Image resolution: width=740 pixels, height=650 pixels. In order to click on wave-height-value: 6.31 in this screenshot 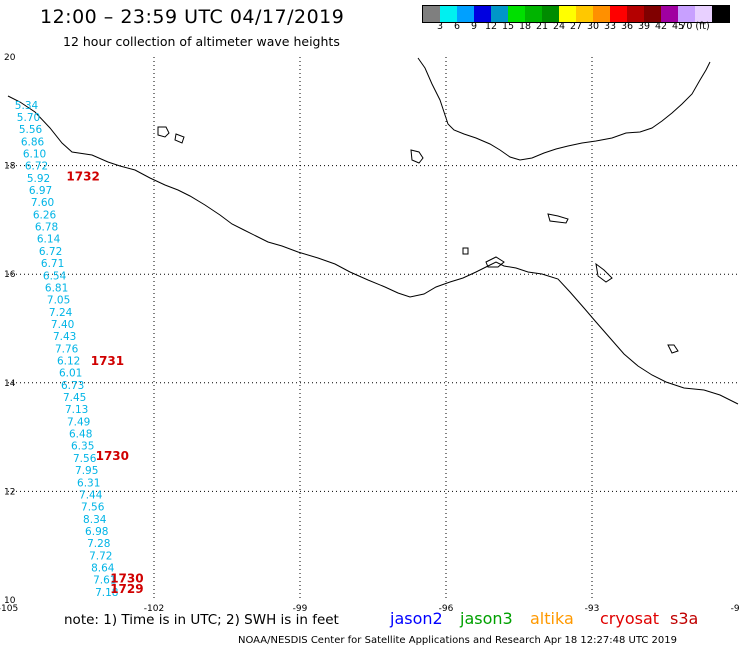, I will do `click(88, 483)`.